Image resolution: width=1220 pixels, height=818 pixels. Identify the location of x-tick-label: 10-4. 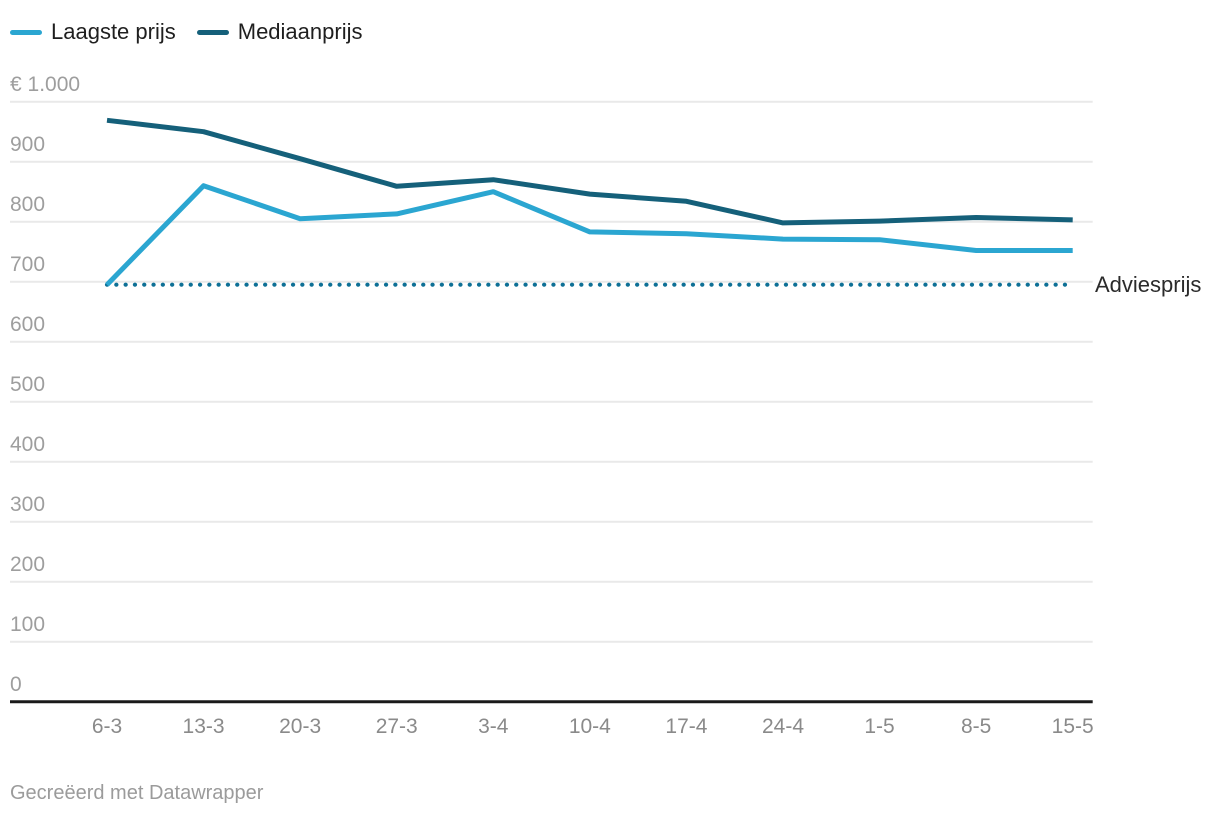
(589, 726).